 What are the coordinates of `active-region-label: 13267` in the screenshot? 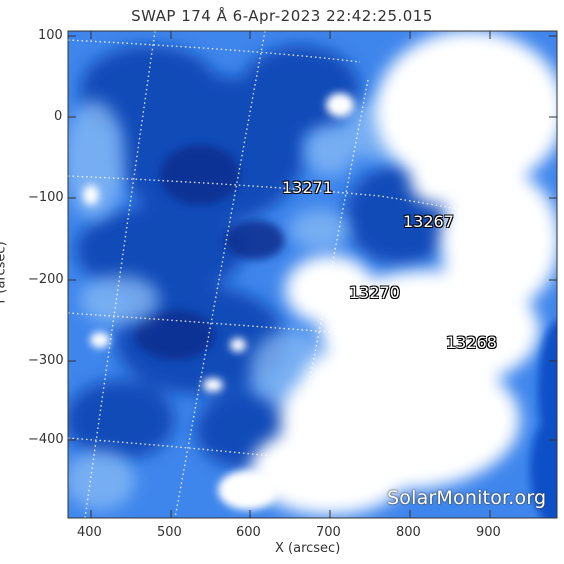 It's located at (428, 221).